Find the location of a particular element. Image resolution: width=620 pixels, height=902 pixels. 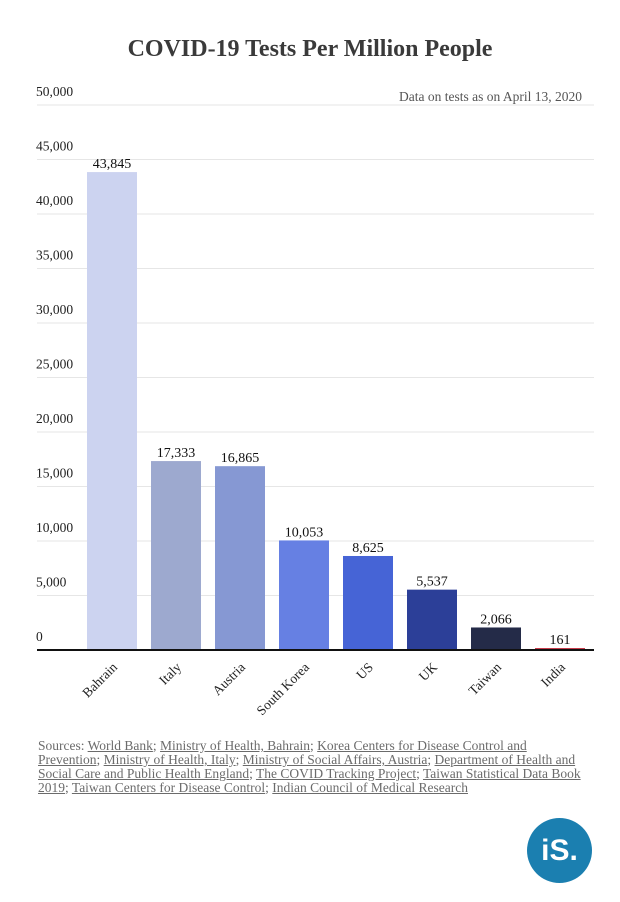

source-link-taiwan-cdc: Taiwan Centers for Disease Control is located at coordinates (168, 787).